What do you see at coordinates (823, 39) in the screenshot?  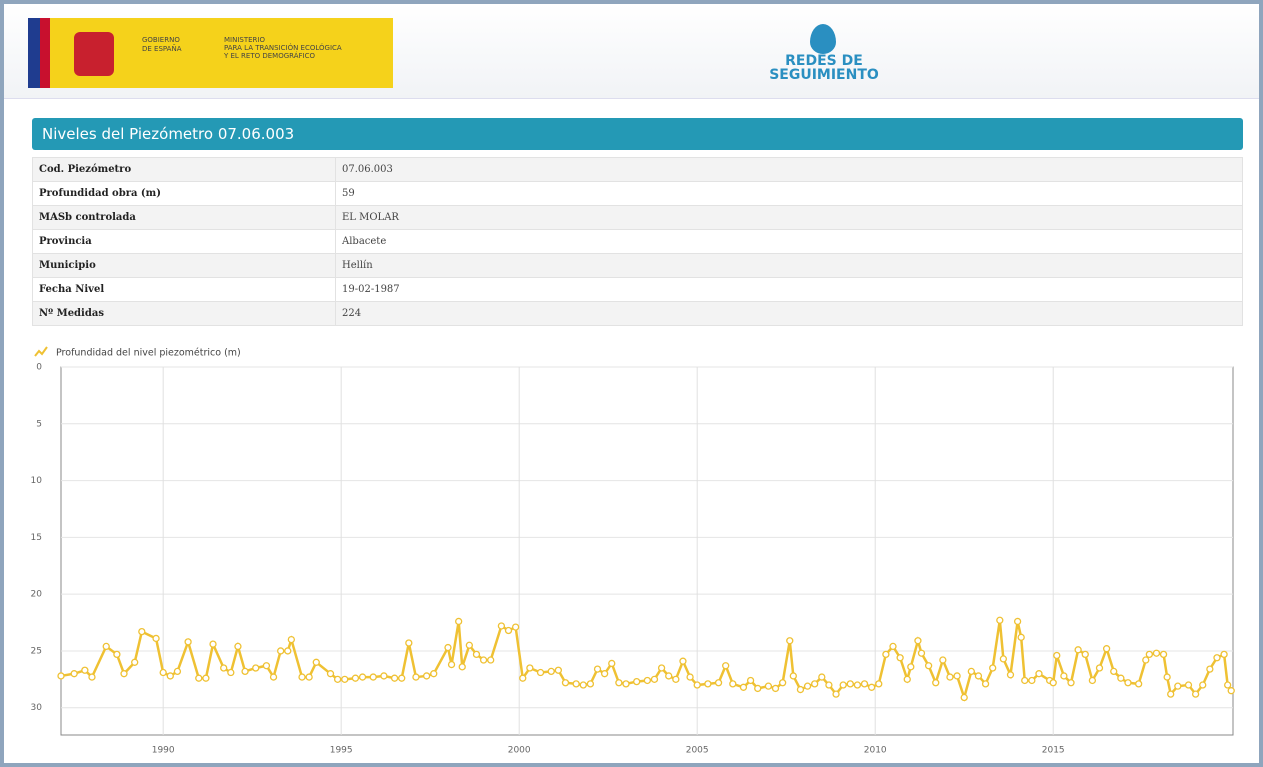 I see `drop-icon` at bounding box center [823, 39].